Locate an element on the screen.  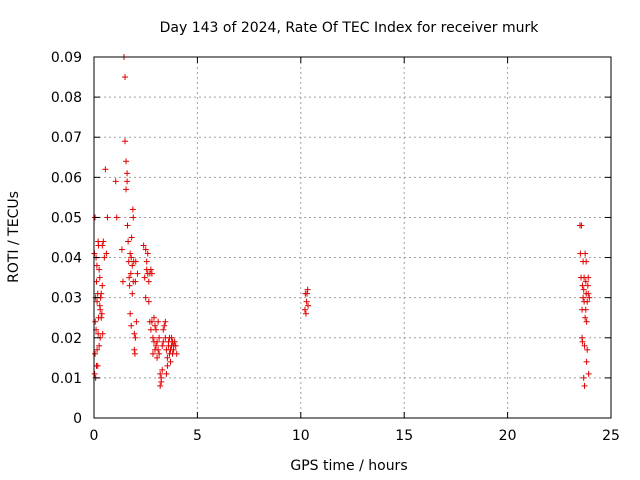
y-tick-label: 0.03 is located at coordinates (66, 299).